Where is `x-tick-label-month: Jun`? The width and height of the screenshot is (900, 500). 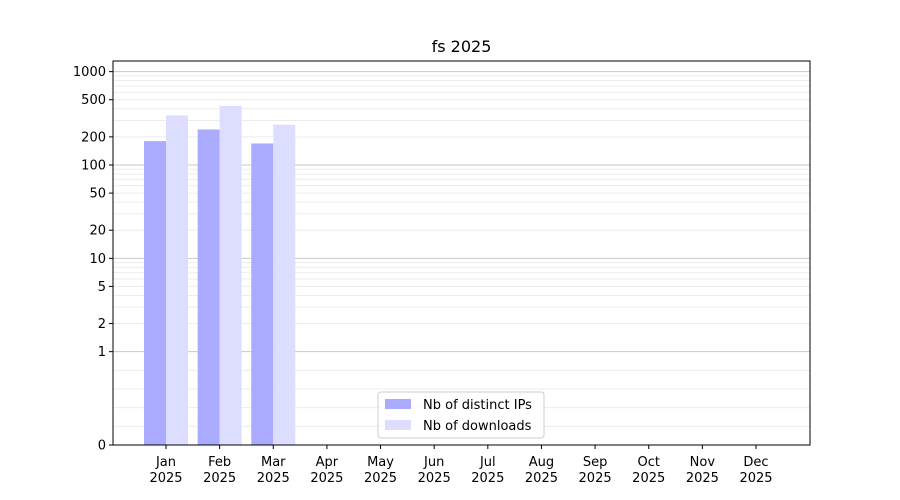 x-tick-label-month: Jun is located at coordinates (433, 462).